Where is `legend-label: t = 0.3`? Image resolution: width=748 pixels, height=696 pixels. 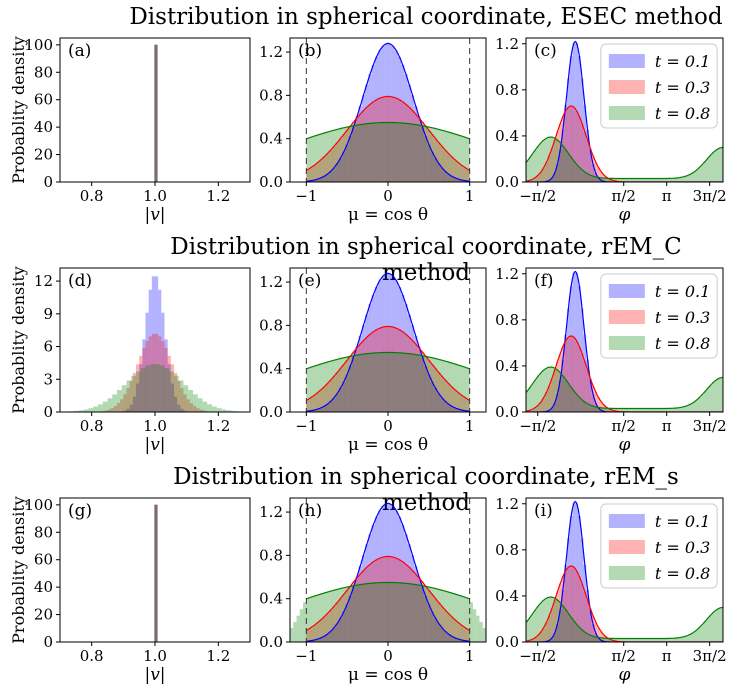
legend-label: t = 0.3 is located at coordinates (682, 317).